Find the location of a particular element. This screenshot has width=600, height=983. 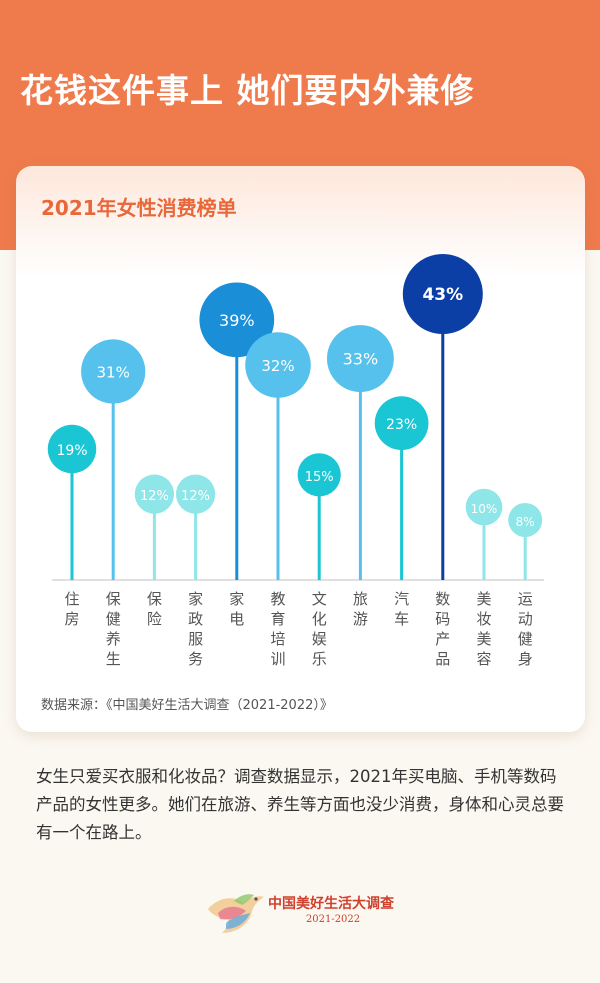

category-label-9: 数码产品 is located at coordinates (442, 629).